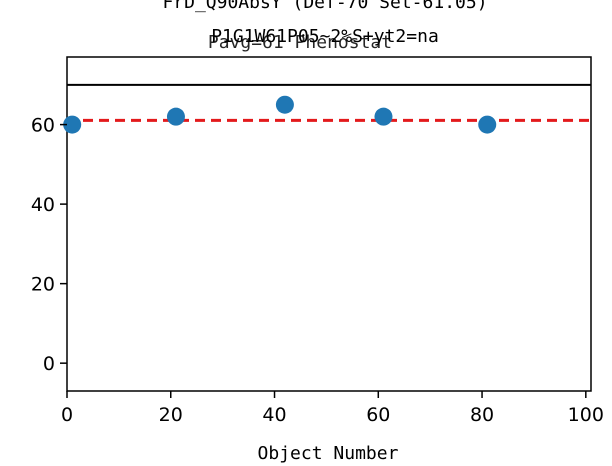 The height and width of the screenshot is (466, 612). What do you see at coordinates (274, 415) in the screenshot?
I see `x-tick-label: 40` at bounding box center [274, 415].